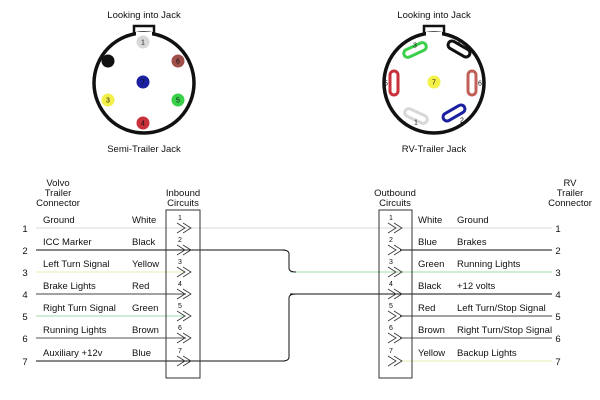 The width and height of the screenshot is (600, 400). I want to click on inbound-row-3: 3 Left Turn Signal Yellow 3, so click(107, 269).